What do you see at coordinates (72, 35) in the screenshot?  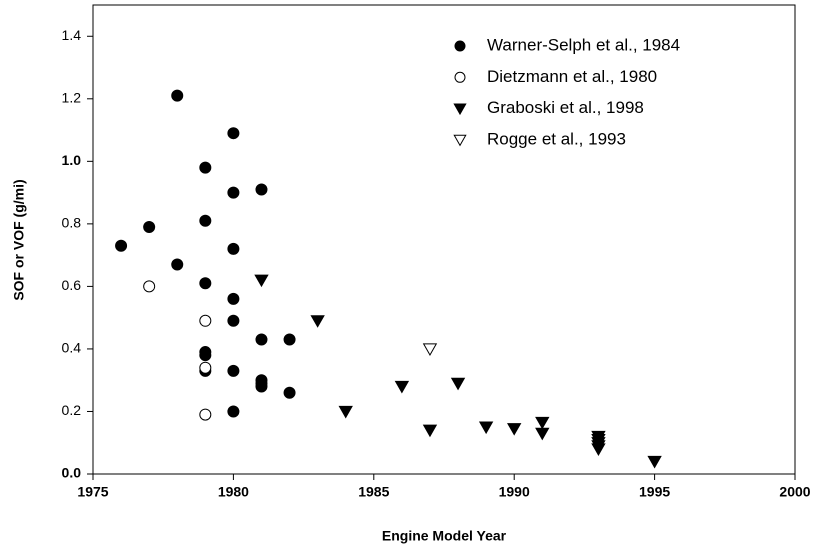 I see `y-tick-label: 1.4` at bounding box center [72, 35].